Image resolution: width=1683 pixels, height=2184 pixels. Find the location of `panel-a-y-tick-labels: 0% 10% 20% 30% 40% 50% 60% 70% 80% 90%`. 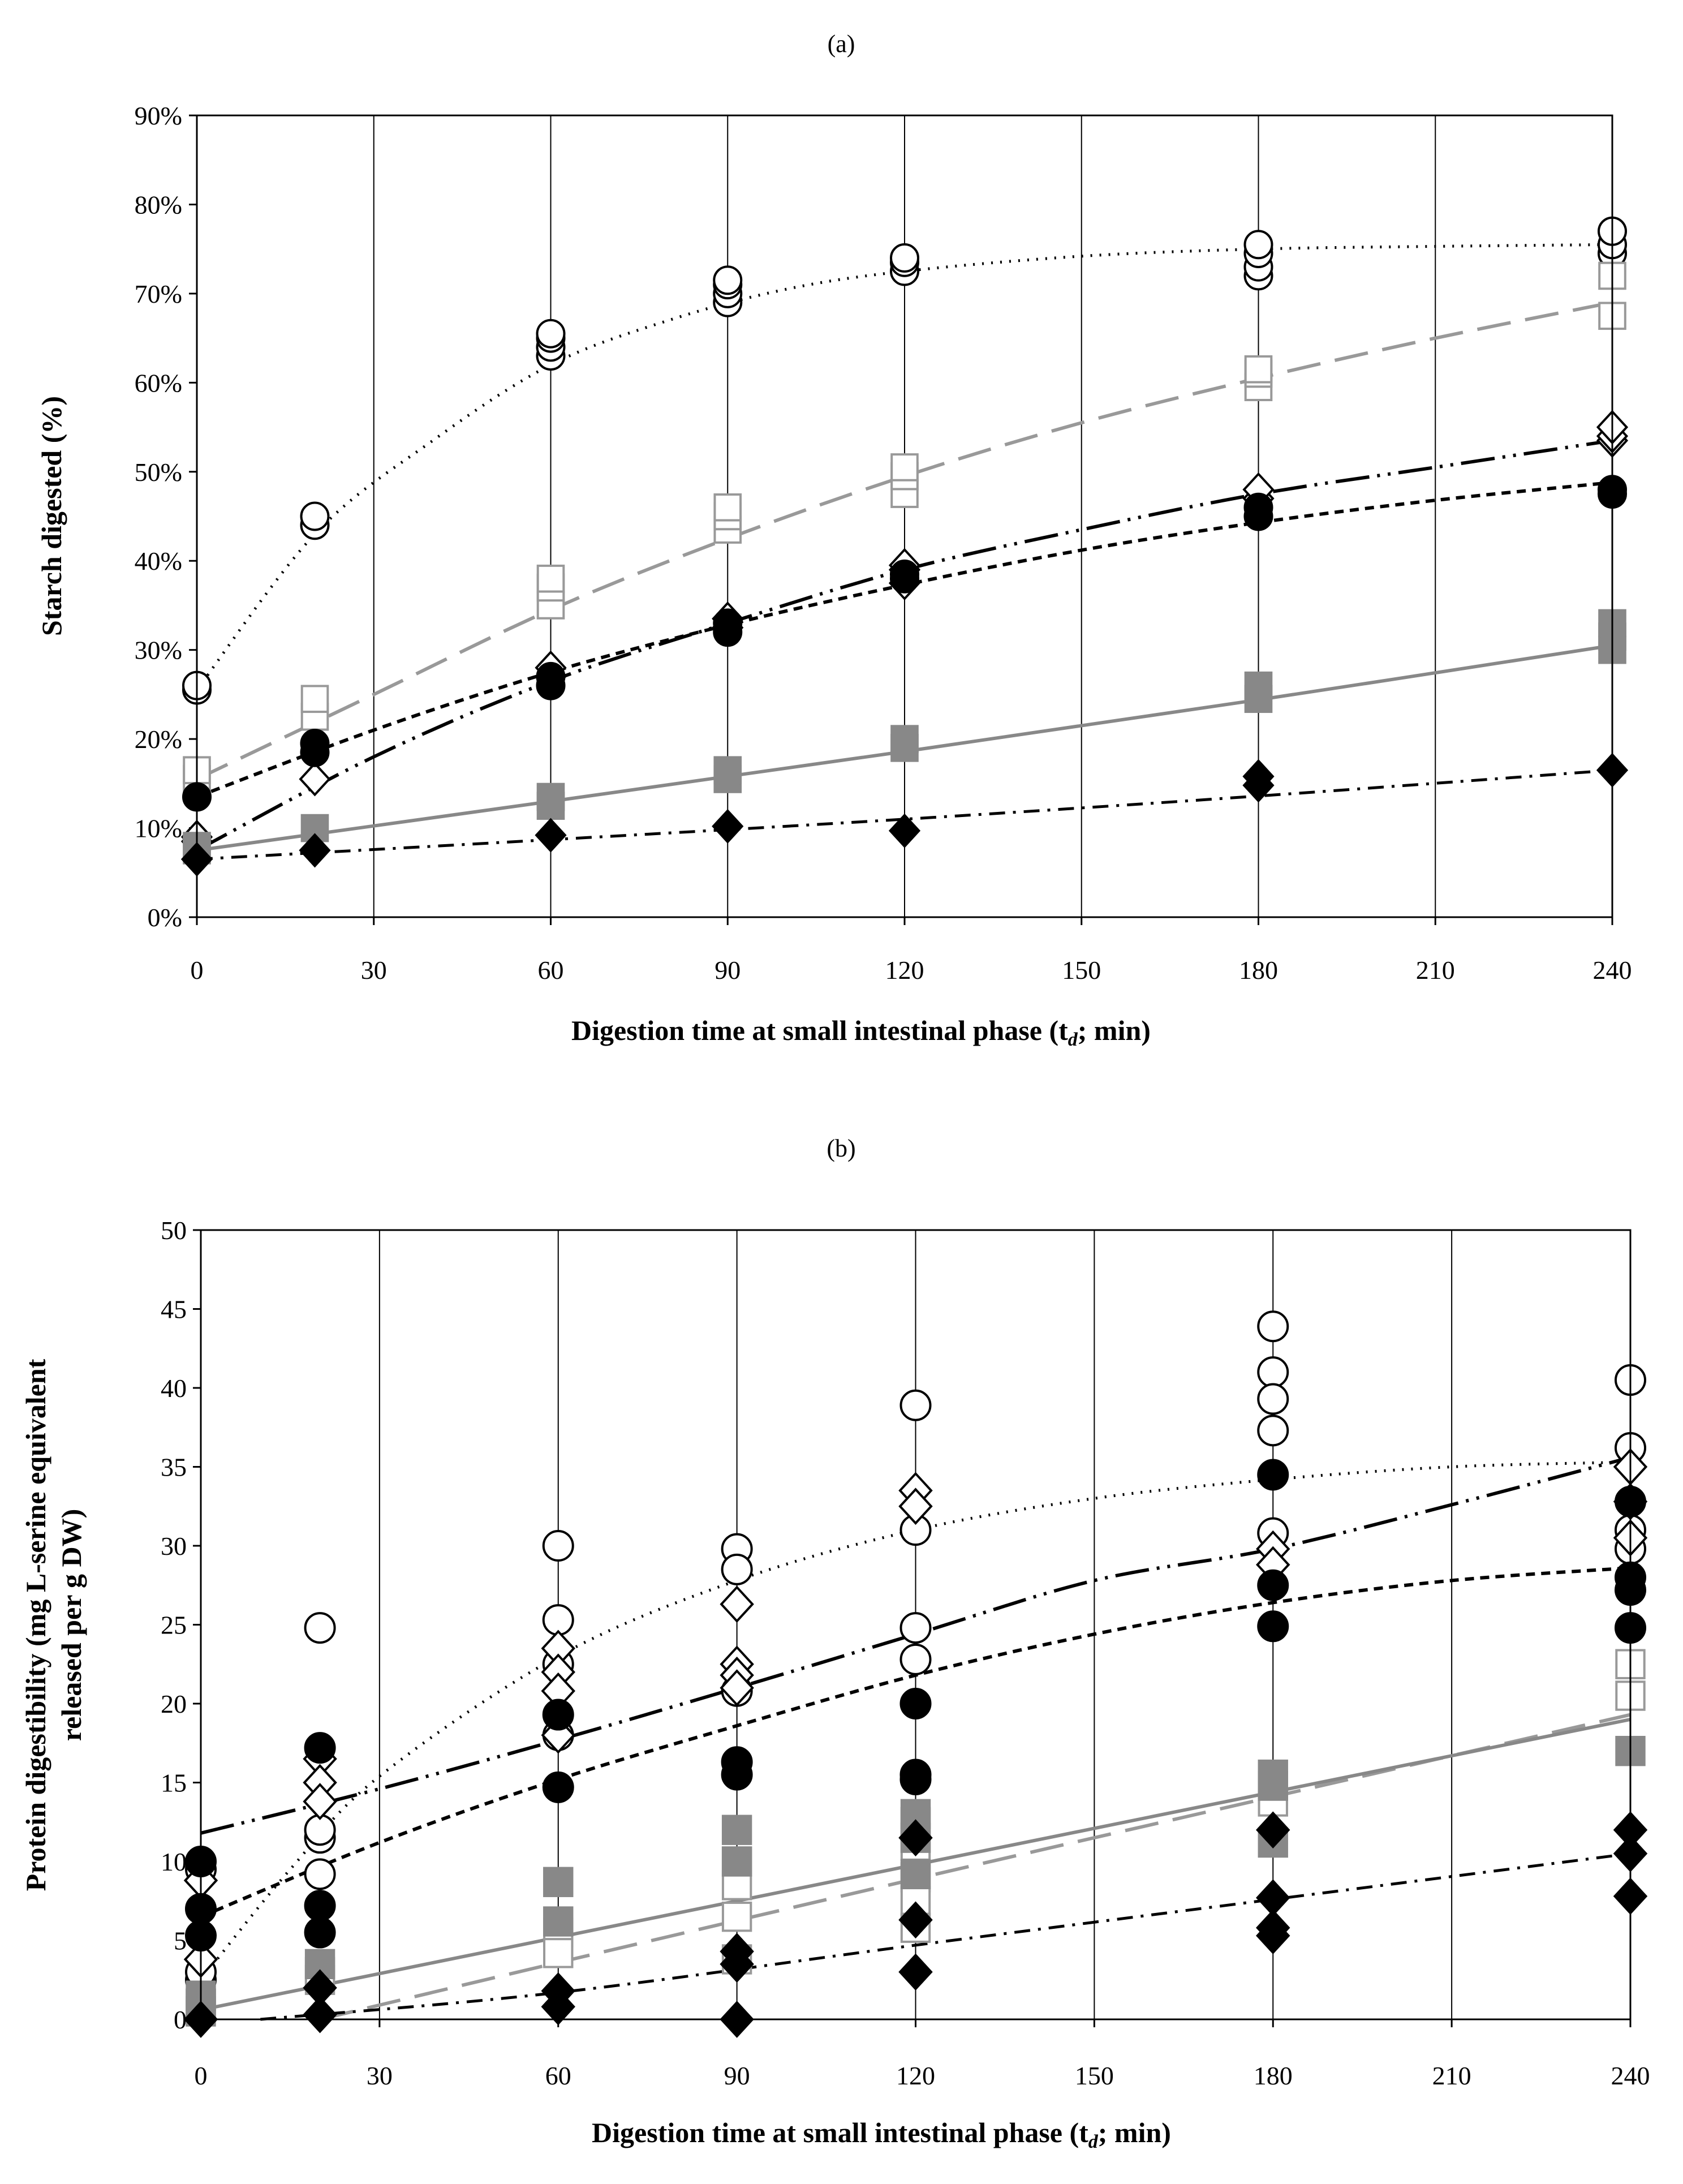

panel-a-y-tick-labels: 0% 10% 20% 30% 40% 50% 60% 70% 80% 90% is located at coordinates (158, 516).